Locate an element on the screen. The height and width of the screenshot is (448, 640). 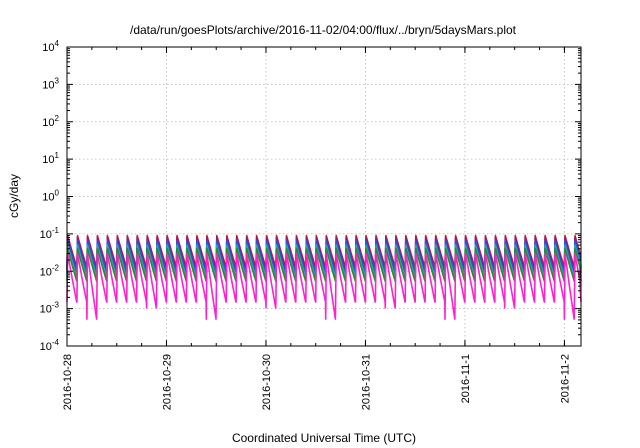
y-tick-label: 10⁻⁴ is located at coordinates (50, 345).